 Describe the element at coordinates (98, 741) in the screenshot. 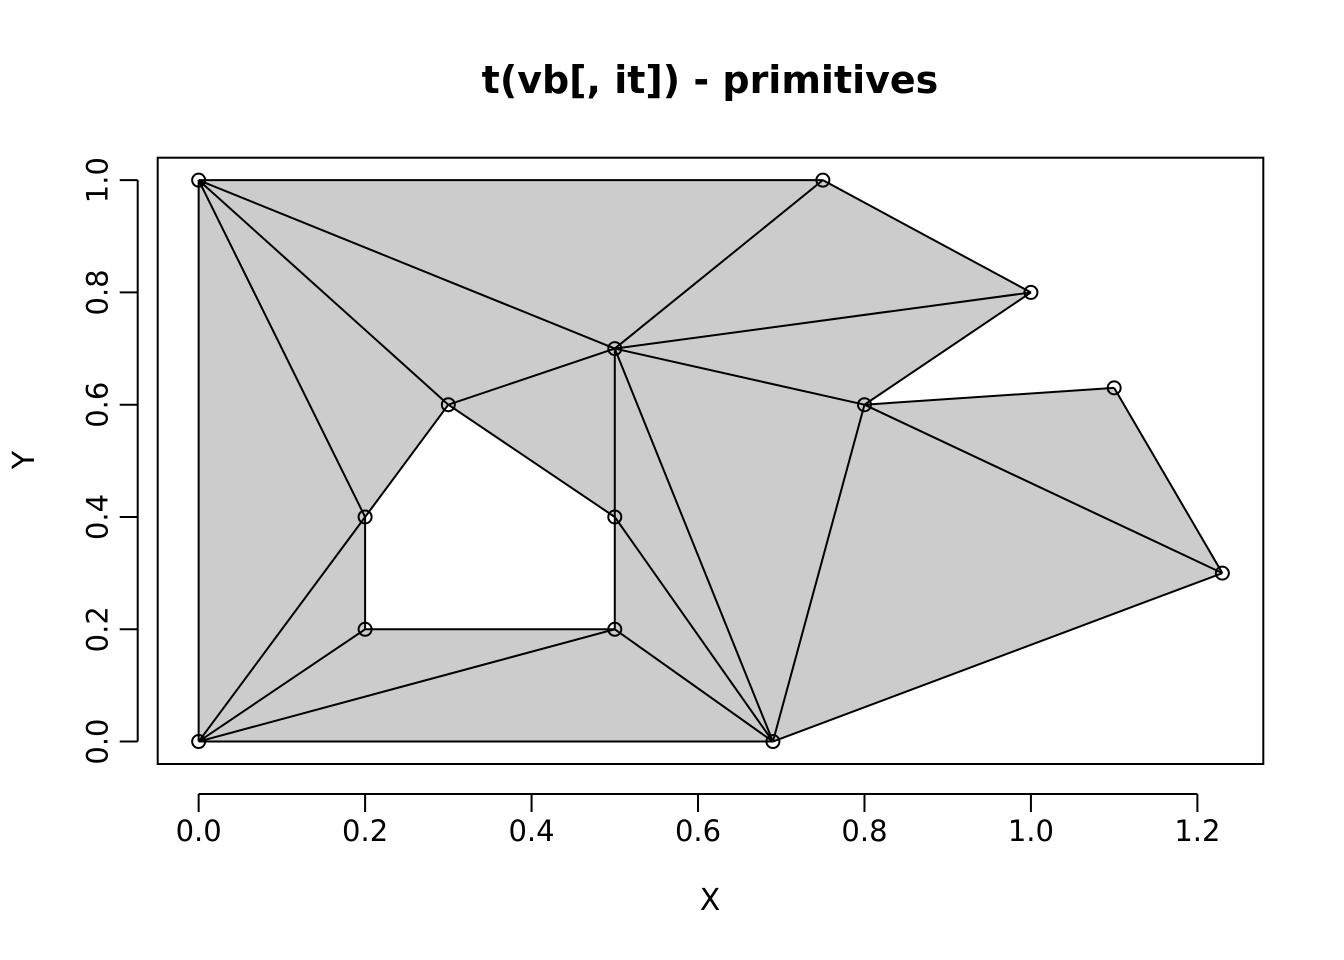

I see `y-tick-label: 0.0` at that location.